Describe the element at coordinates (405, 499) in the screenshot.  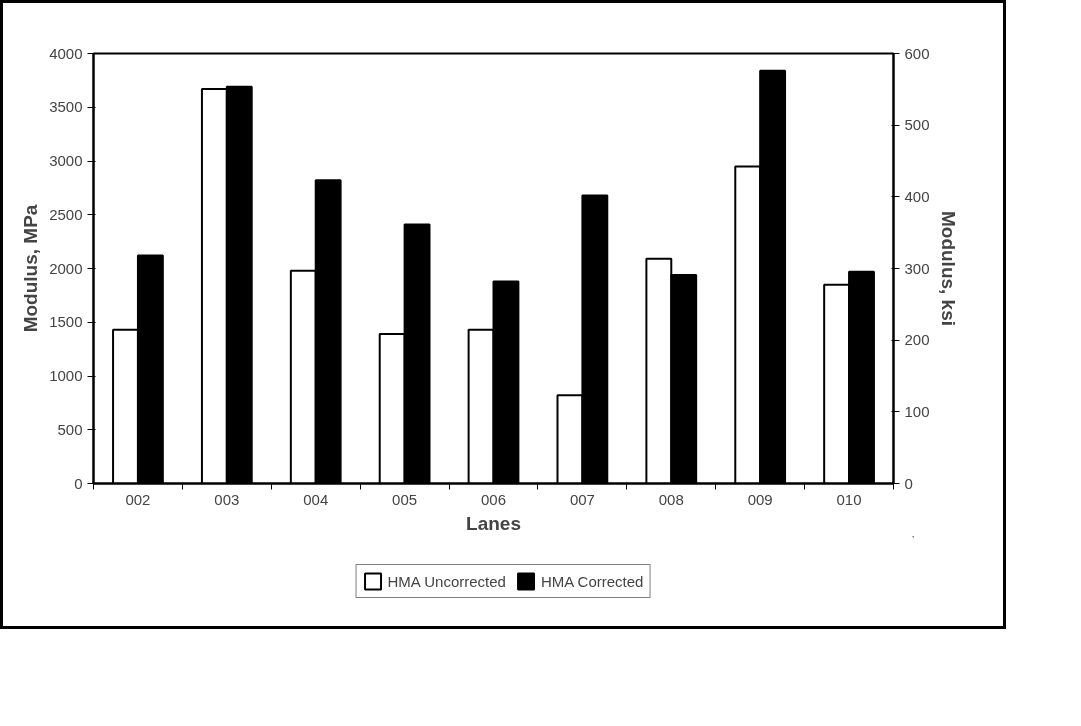
I see `x-tick-label: 005` at that location.